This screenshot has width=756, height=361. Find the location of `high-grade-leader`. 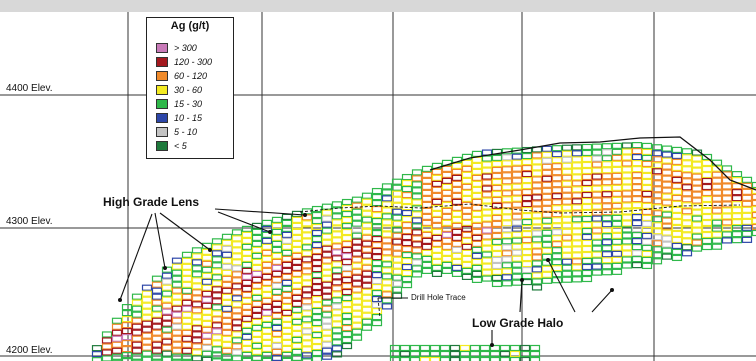

high-grade-leader is located at coordinates (244, 222).